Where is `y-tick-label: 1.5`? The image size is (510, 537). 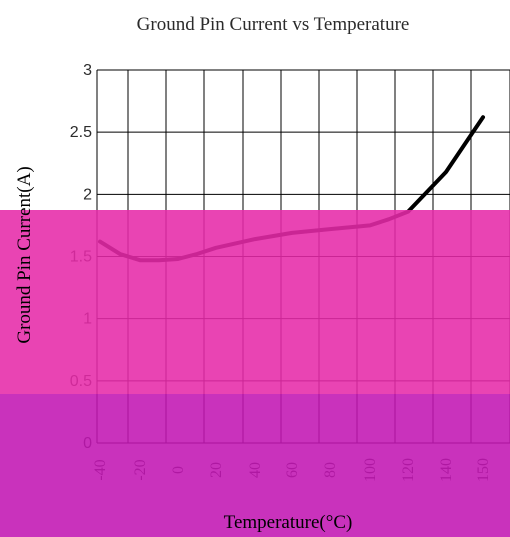 y-tick-label: 1.5 is located at coordinates (81, 257).